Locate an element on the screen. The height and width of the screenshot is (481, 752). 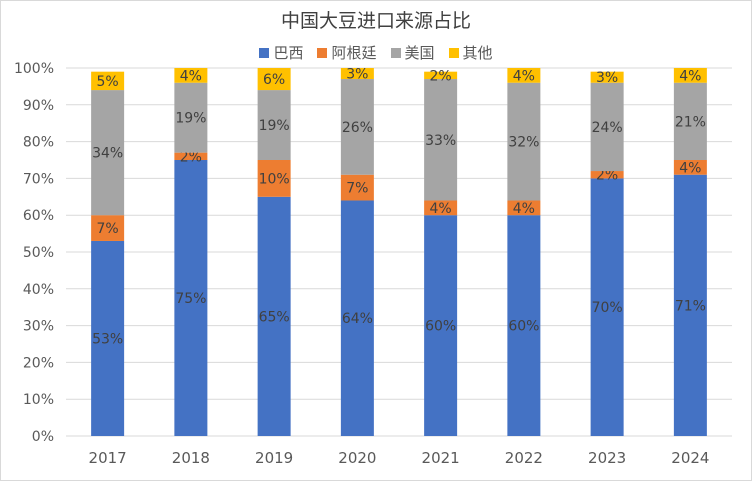
data-label: 6% is located at coordinates (274, 80).